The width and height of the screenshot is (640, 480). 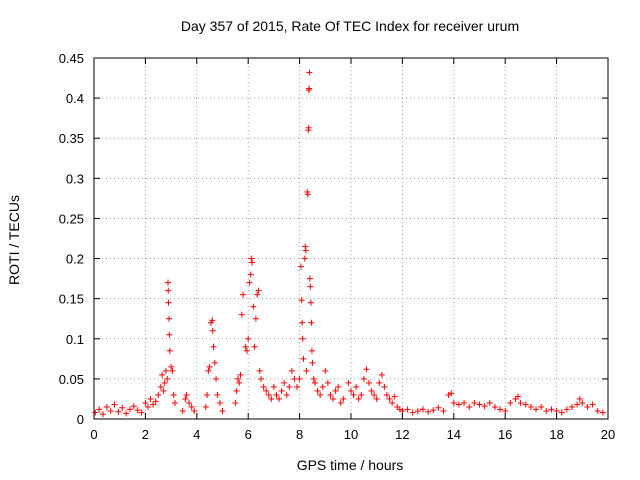 I want to click on x-tick-label: 16, so click(x=505, y=434).